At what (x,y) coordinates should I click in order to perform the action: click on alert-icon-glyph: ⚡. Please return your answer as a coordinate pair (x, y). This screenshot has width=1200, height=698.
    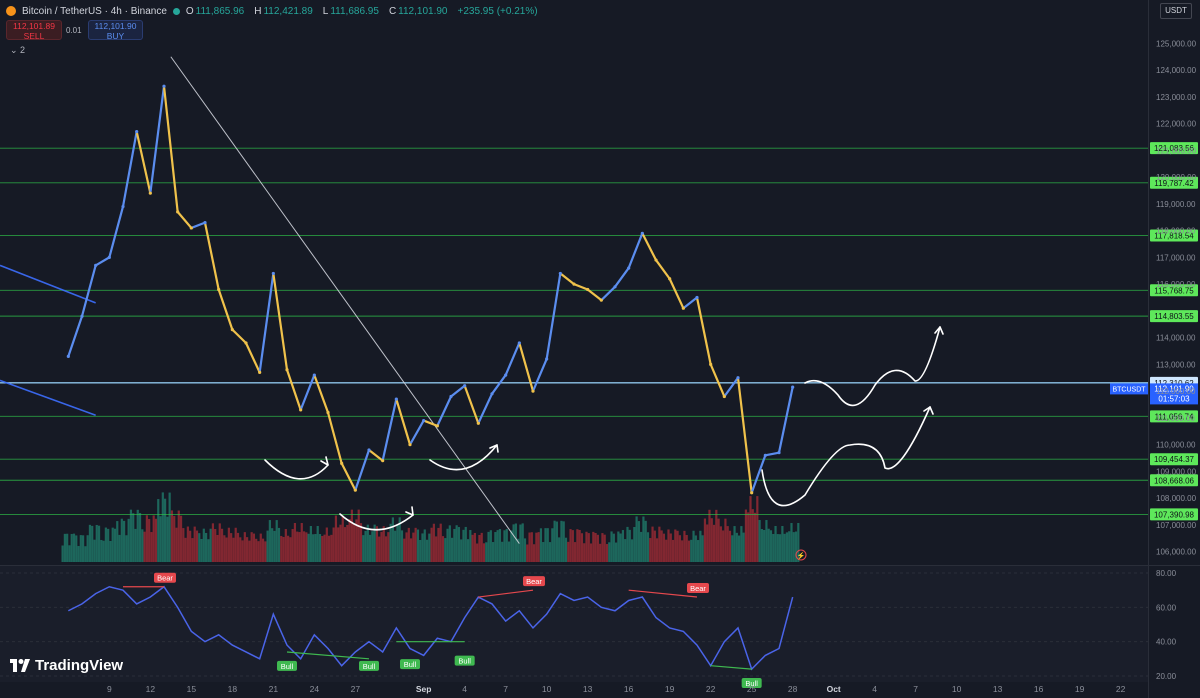
    Looking at the image, I should click on (801, 555).